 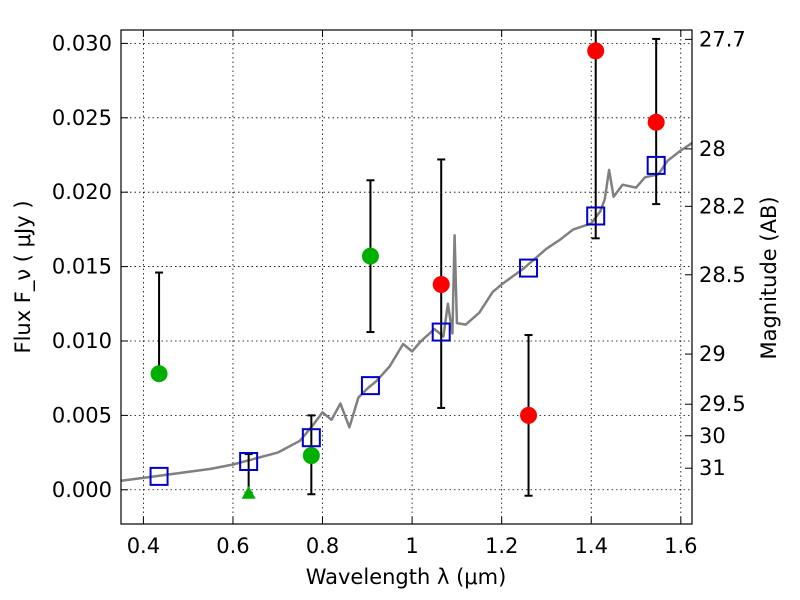 I want to click on x-axis-title: Wavelength λ (μm), so click(x=406, y=577).